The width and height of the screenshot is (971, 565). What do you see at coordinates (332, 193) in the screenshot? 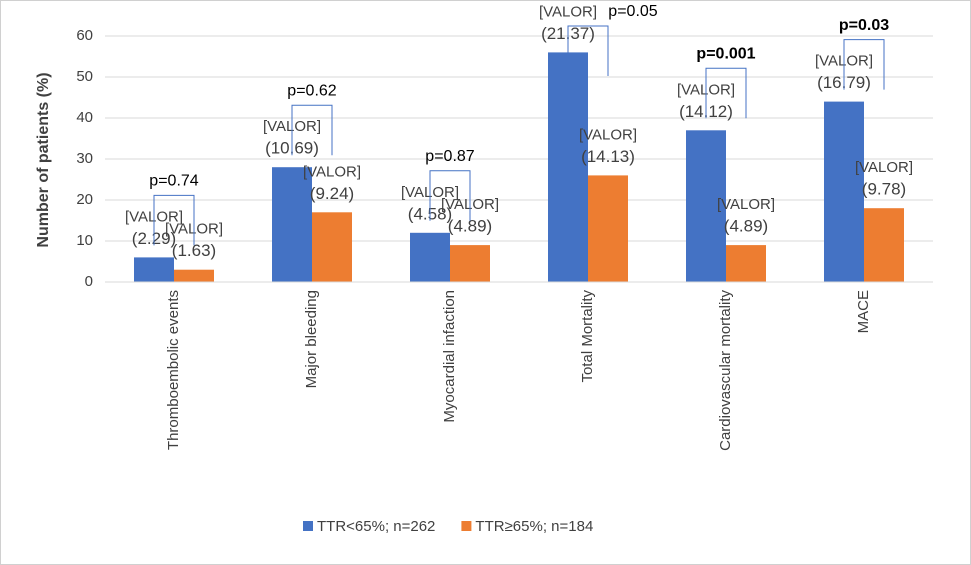
I see `bar-label: (9.24)` at bounding box center [332, 193].